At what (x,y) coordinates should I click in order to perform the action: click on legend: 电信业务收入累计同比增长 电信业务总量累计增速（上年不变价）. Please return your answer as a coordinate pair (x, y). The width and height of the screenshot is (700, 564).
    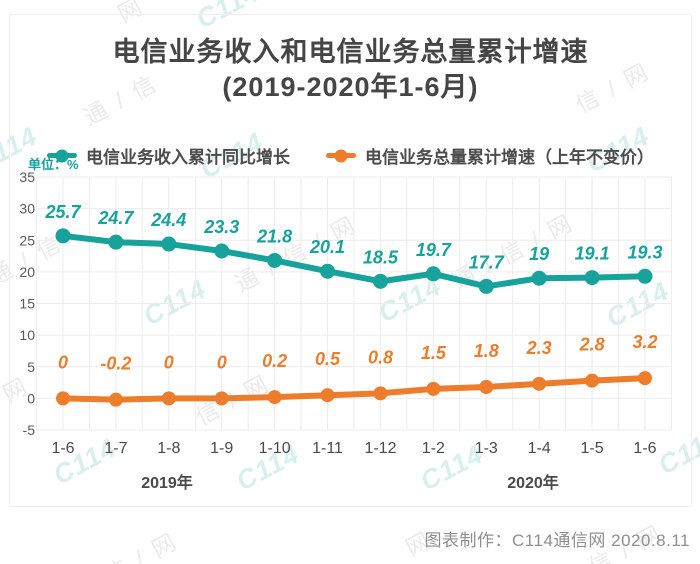
    Looking at the image, I should click on (350, 155).